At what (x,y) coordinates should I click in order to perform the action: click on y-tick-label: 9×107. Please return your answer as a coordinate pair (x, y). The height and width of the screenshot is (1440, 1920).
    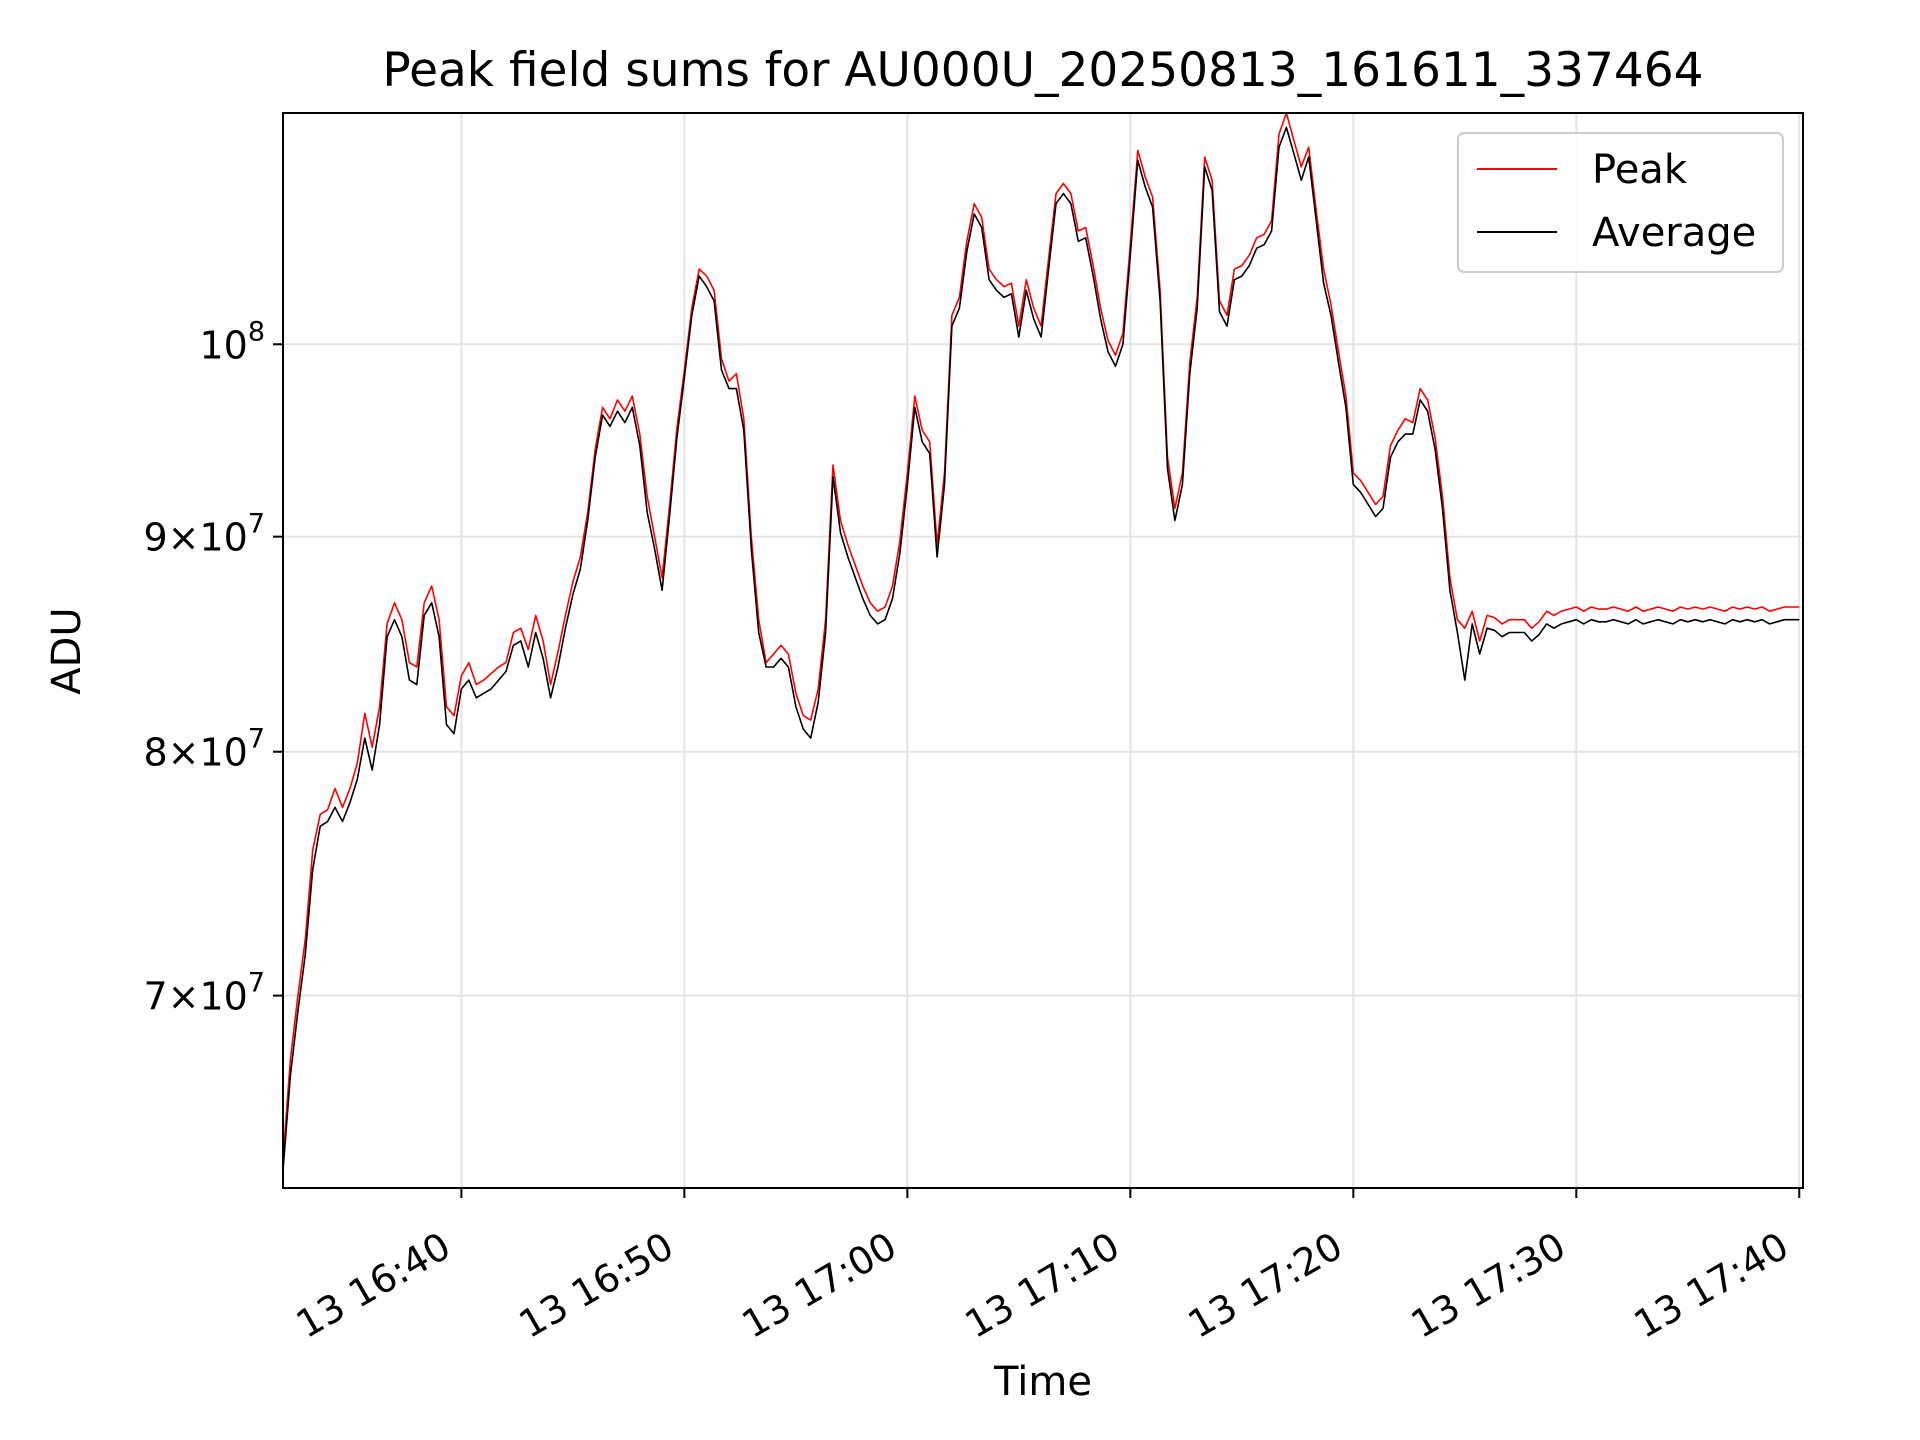
    Looking at the image, I should click on (204, 534).